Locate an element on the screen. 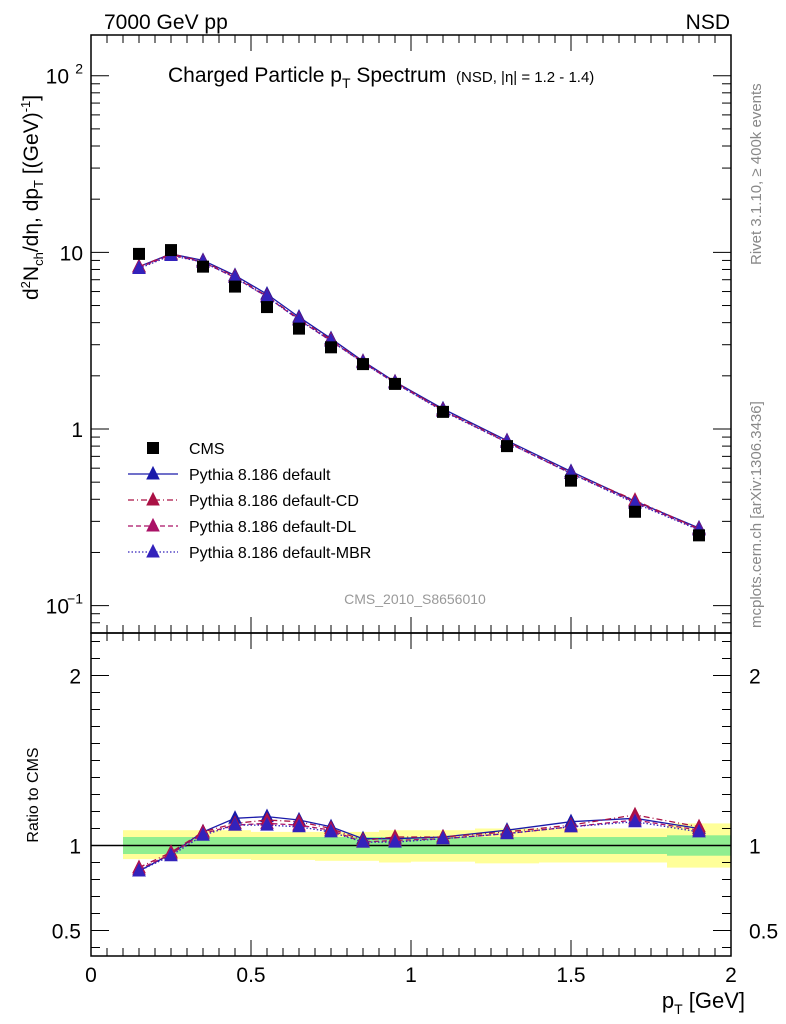  x-tick-label: 1 is located at coordinates (411, 975).